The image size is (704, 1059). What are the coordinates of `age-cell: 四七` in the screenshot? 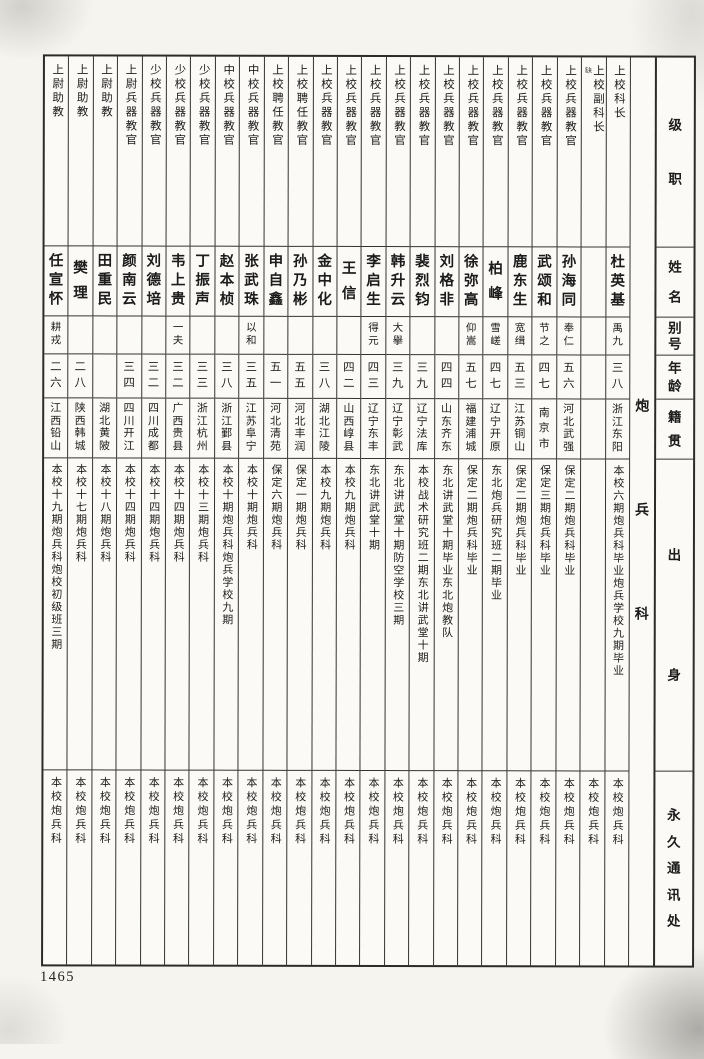 It's located at (544, 377).